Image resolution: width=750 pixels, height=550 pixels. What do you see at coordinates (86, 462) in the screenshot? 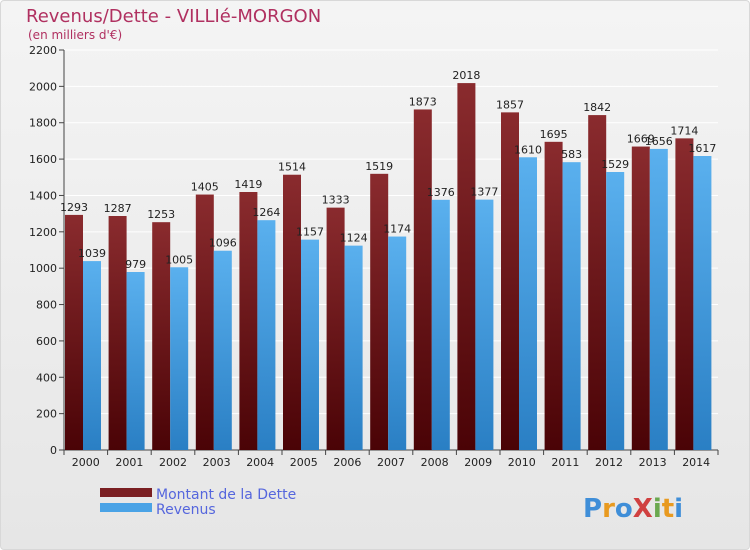
I see `x-tick-label: 2000` at bounding box center [86, 462].